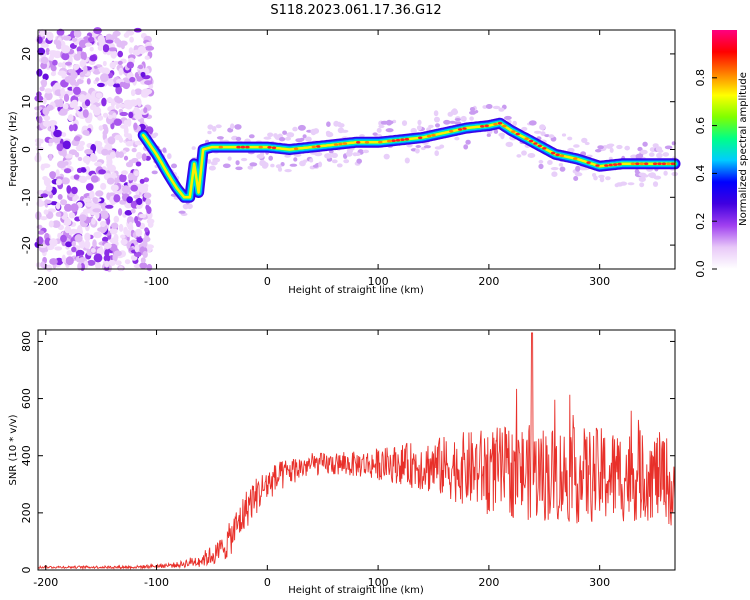  I want to click on y-tick-label: 0, so click(26, 570).